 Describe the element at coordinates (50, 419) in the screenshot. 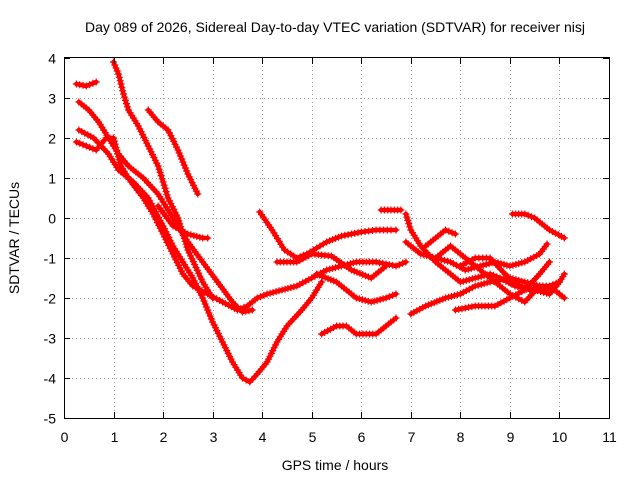

I see `y-tick-label: -5` at that location.